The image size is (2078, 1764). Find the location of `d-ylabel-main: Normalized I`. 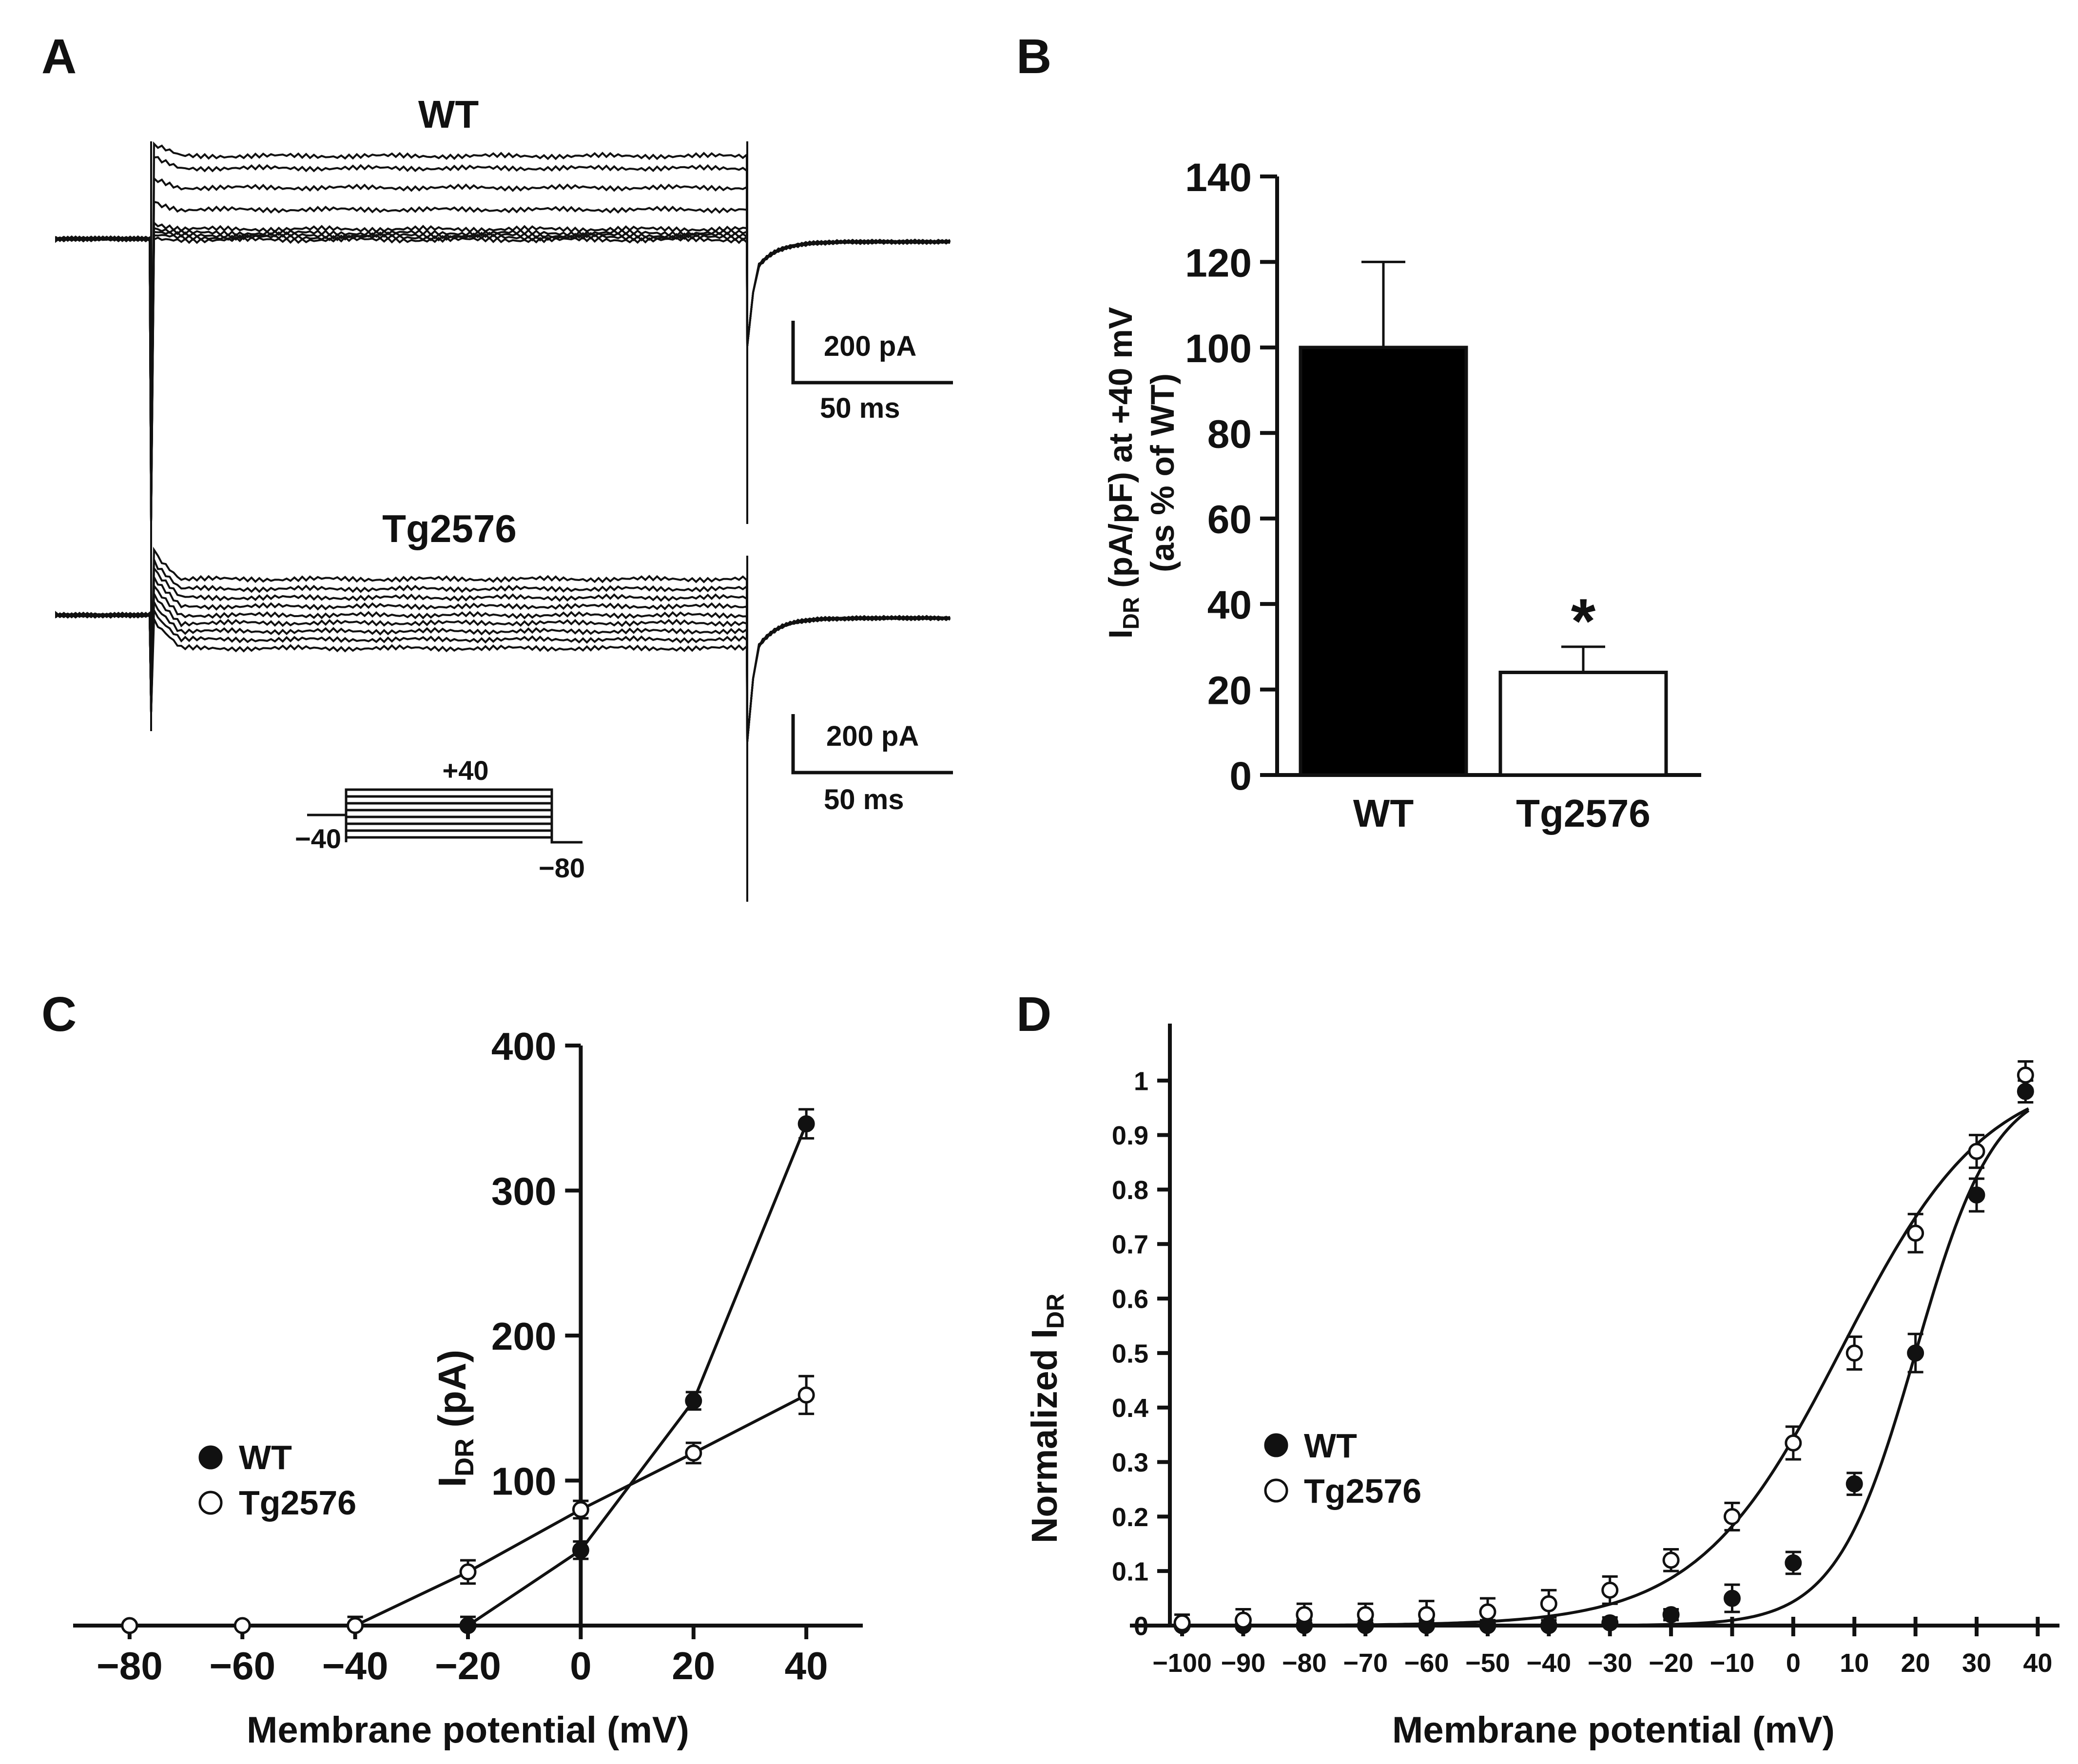

d-ylabel-main: Normalized I is located at coordinates (1044, 1436).